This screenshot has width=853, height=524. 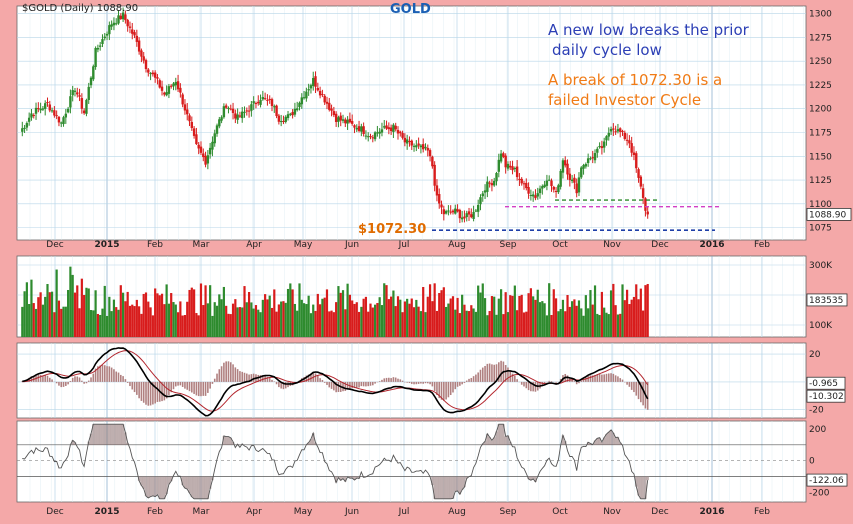 What do you see at coordinates (829, 214) in the screenshot?
I see `price-last-box` at bounding box center [829, 214].